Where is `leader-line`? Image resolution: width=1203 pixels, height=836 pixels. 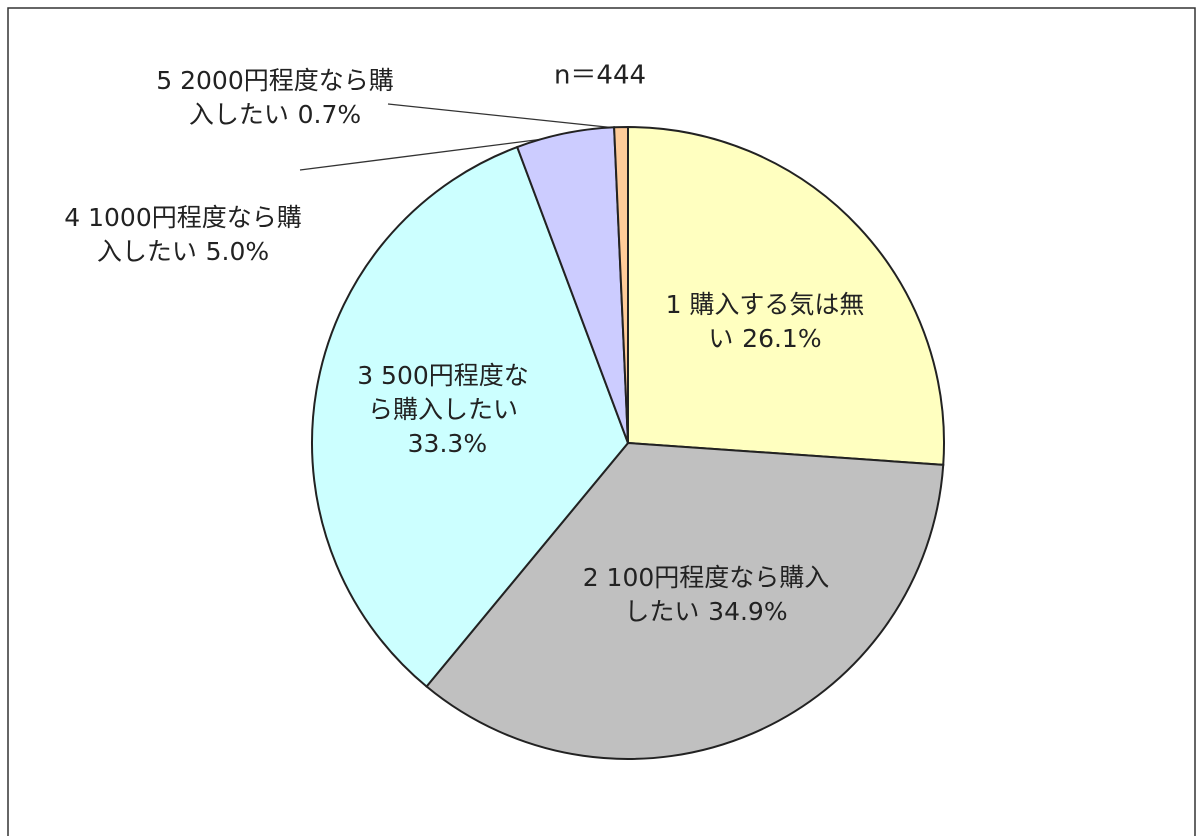 leader-line is located at coordinates (502, 116).